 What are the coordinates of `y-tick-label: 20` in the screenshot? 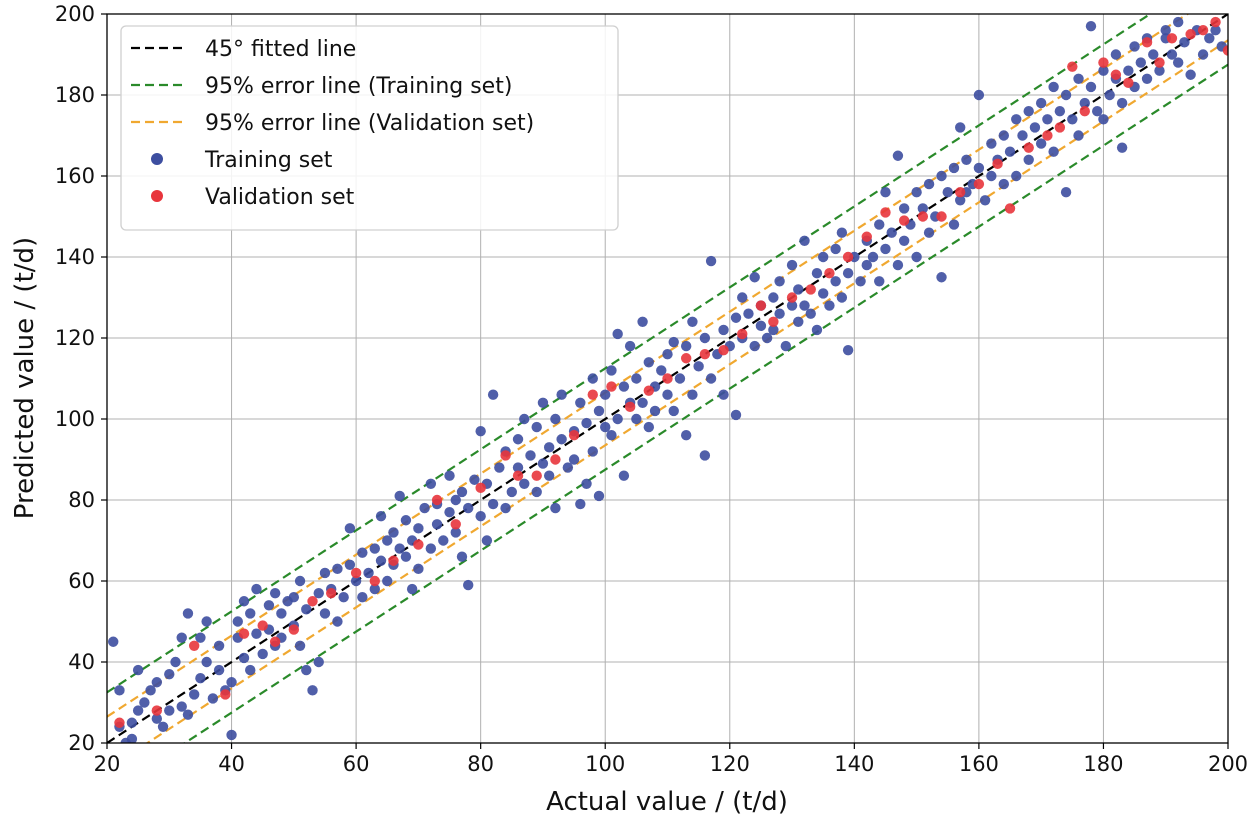 It's located at (81, 743).